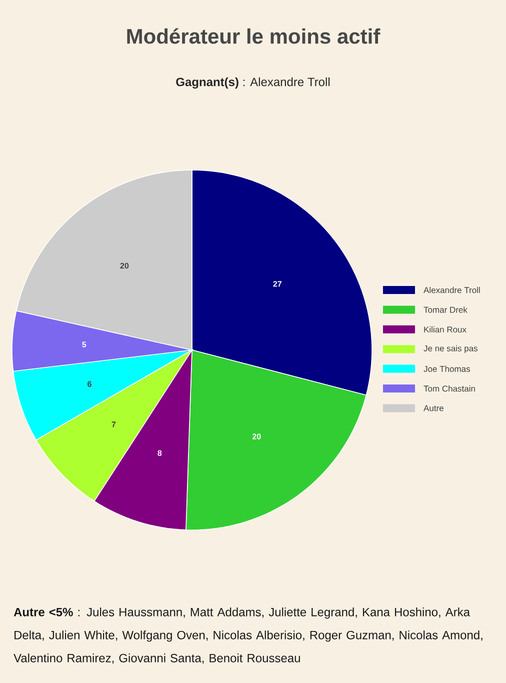 The width and height of the screenshot is (506, 683). What do you see at coordinates (449, 388) in the screenshot?
I see `legend-label: Tom Chastain` at bounding box center [449, 388].